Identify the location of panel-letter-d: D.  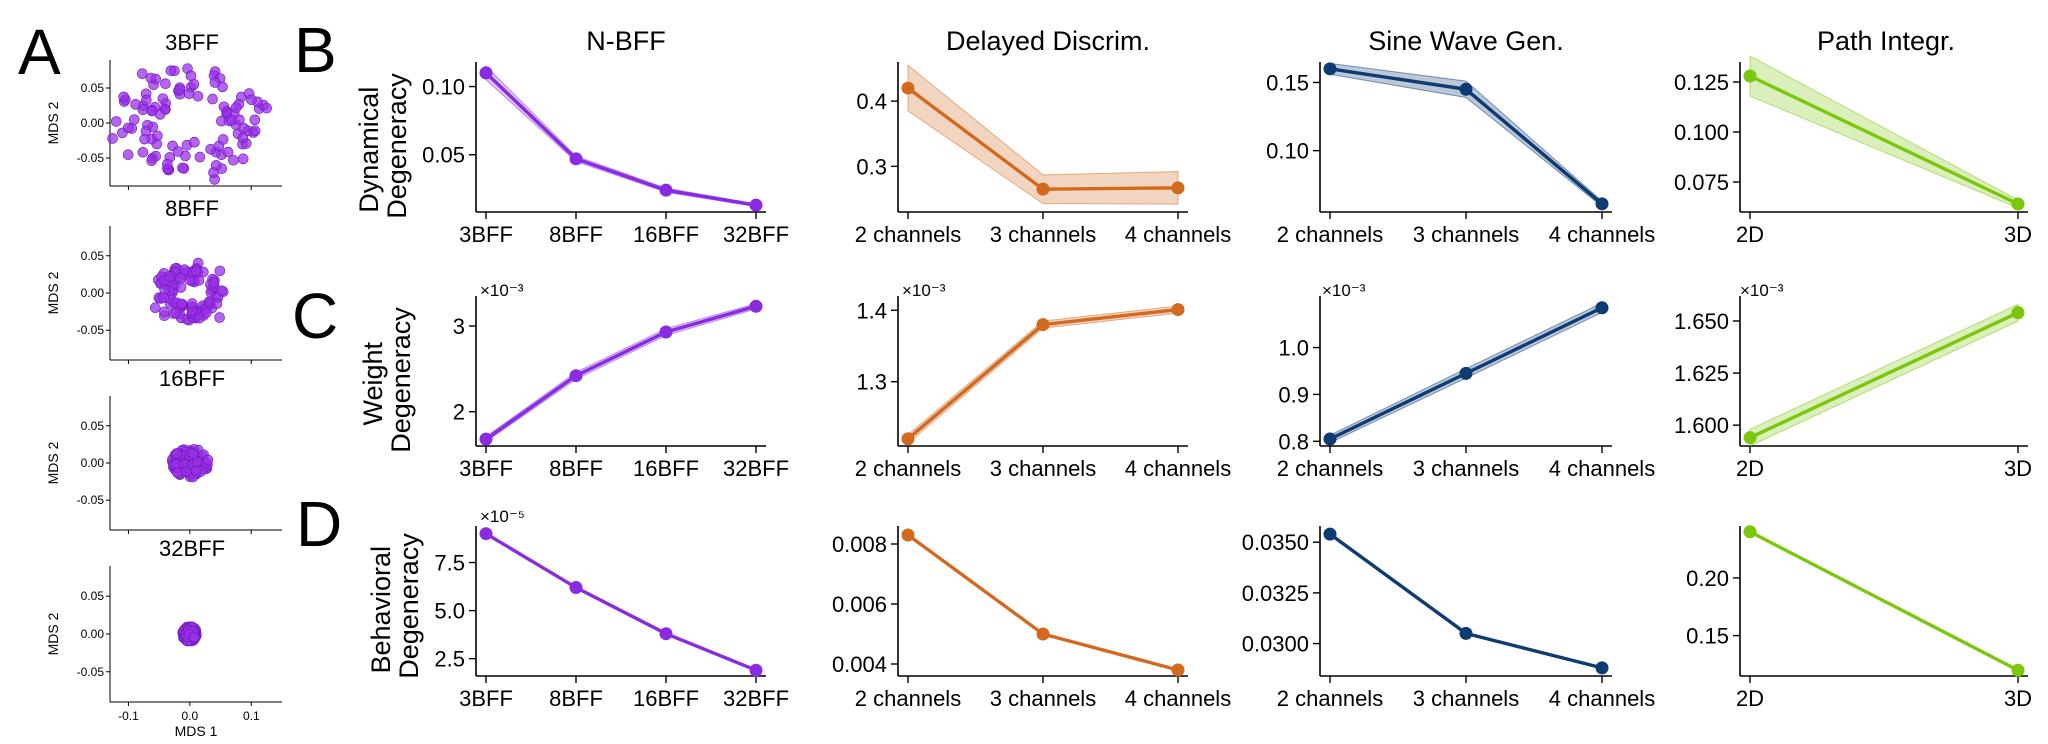
(319, 524).